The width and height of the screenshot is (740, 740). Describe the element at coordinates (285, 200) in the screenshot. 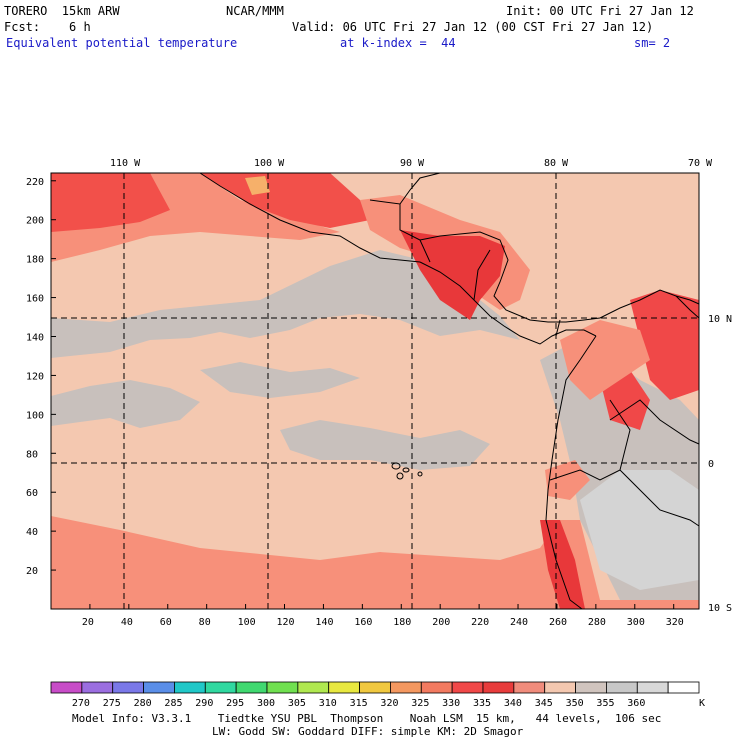

I see `hot-mexico-coast` at that location.